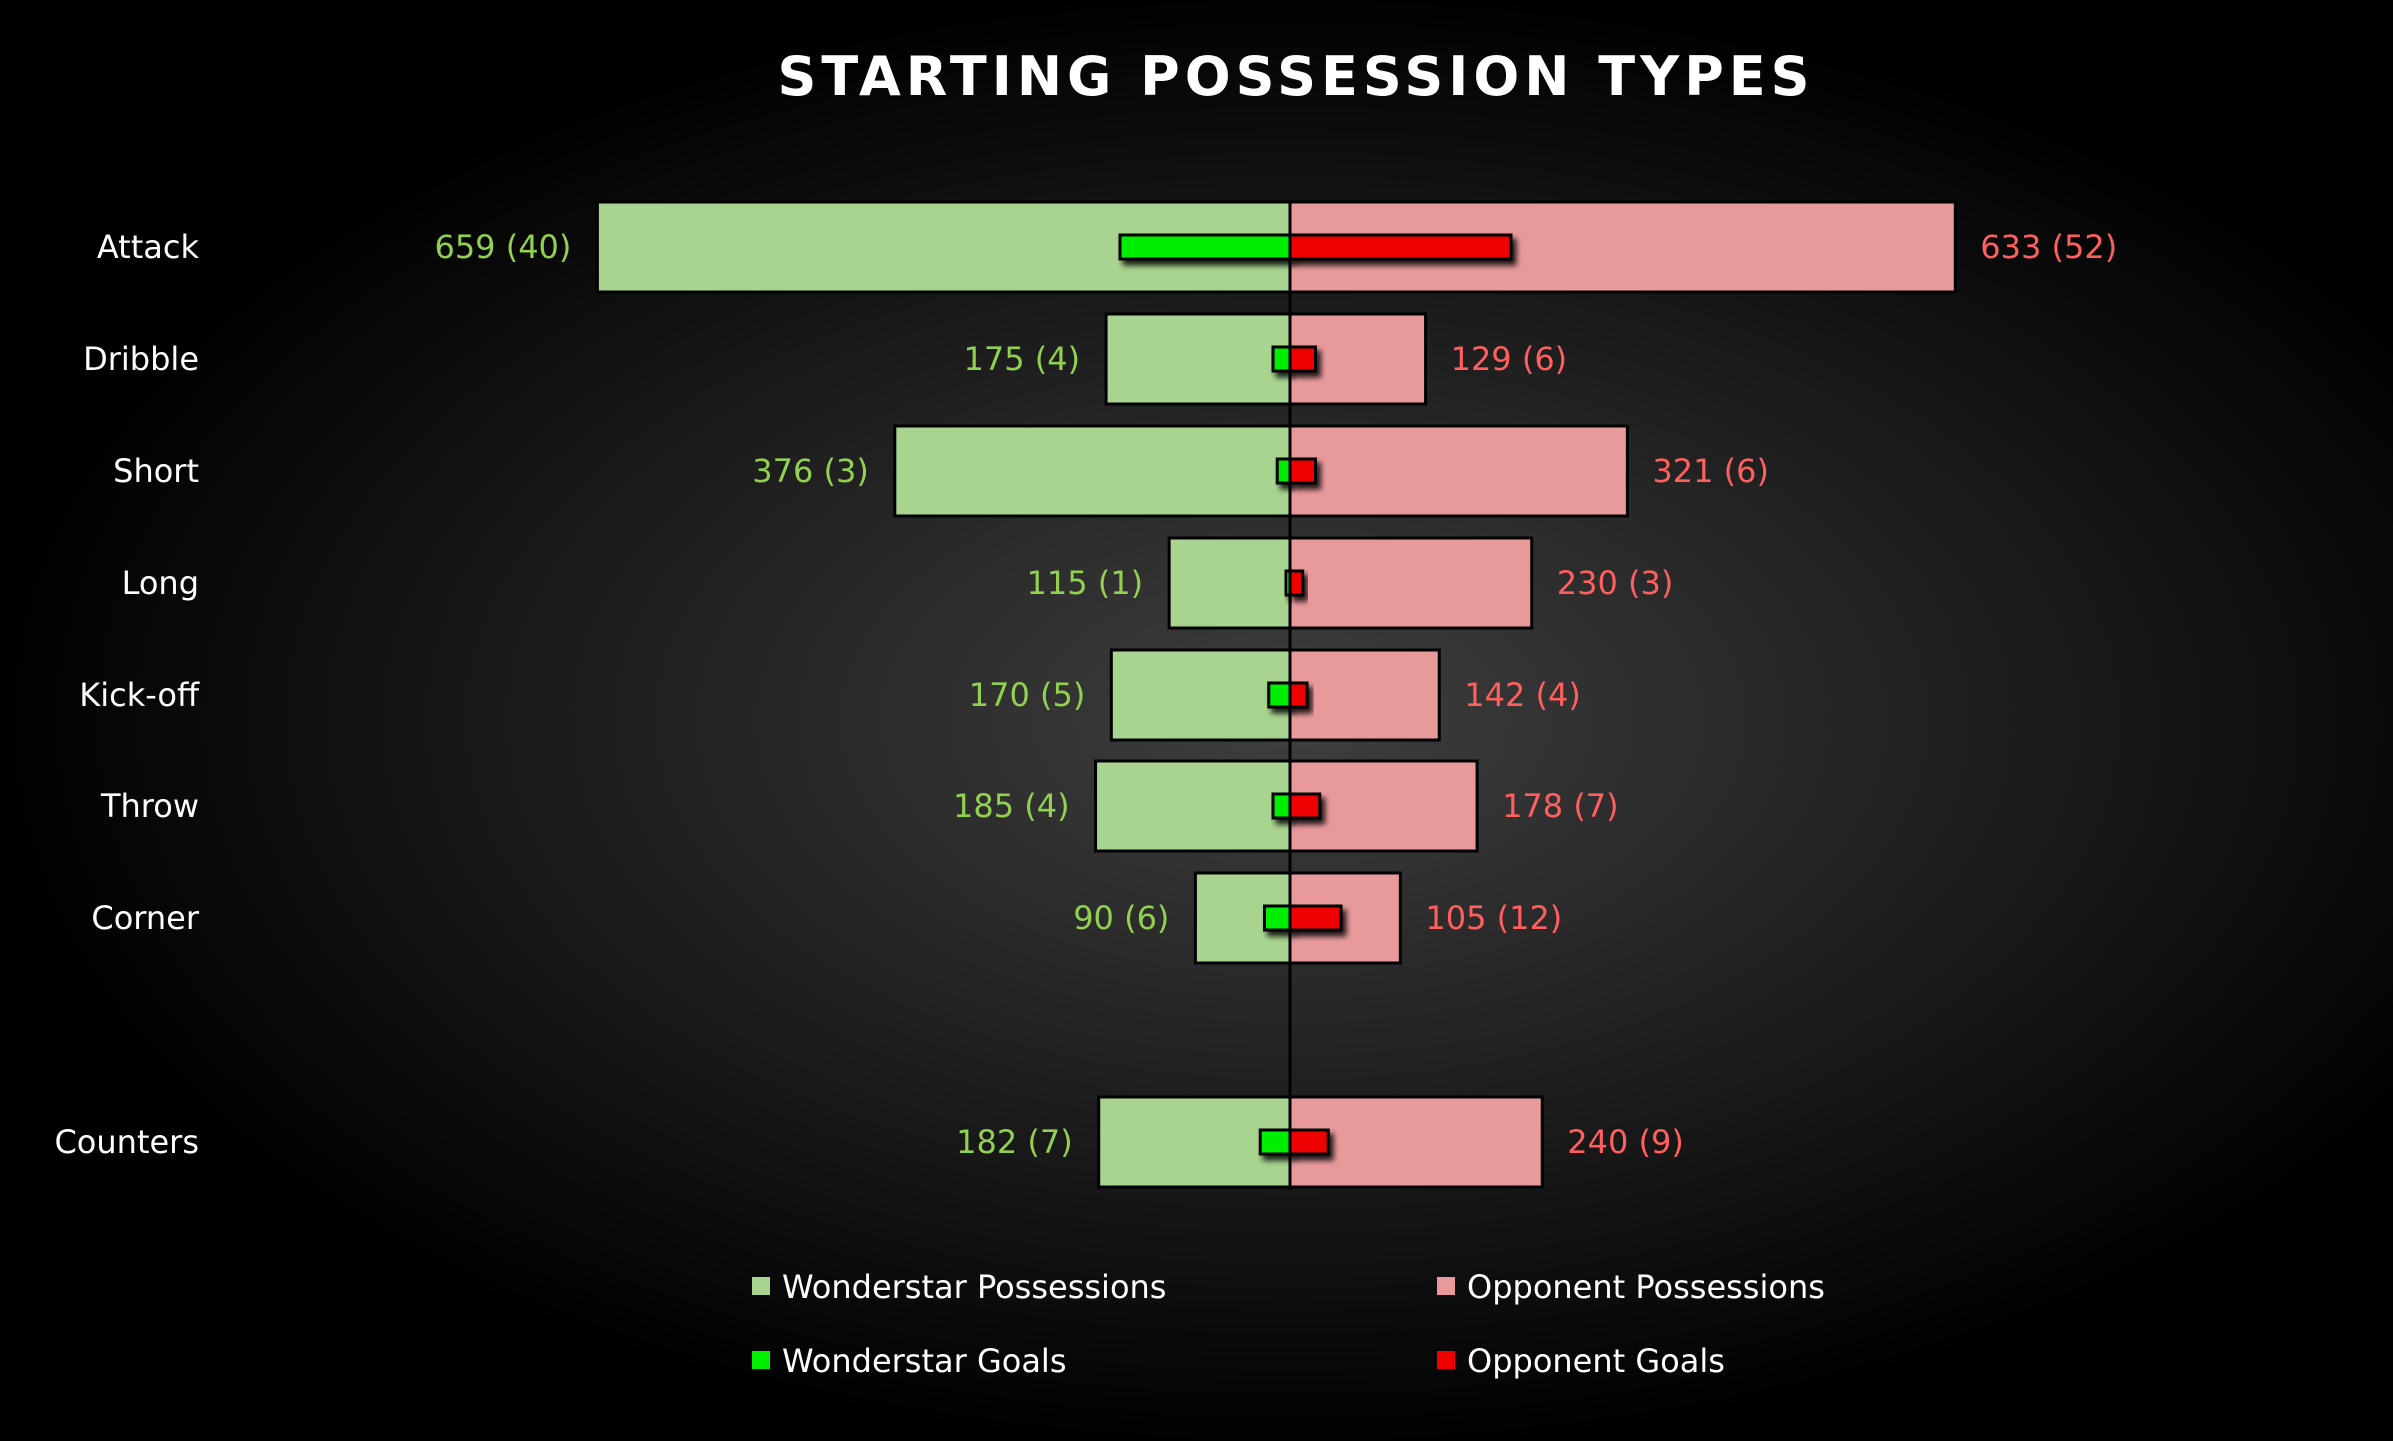  What do you see at coordinates (1509, 359) in the screenshot?
I see `data-label-opponent-dribble: 129 (6)` at bounding box center [1509, 359].